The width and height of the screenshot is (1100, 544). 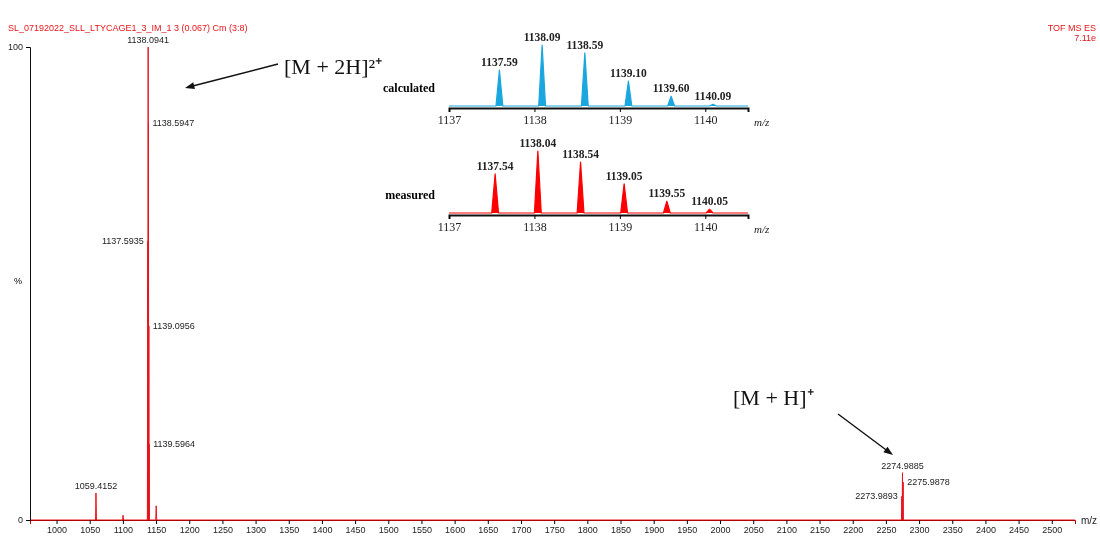 What do you see at coordinates (96, 486) in the screenshot?
I see `annotation: 1059.4152` at bounding box center [96, 486].